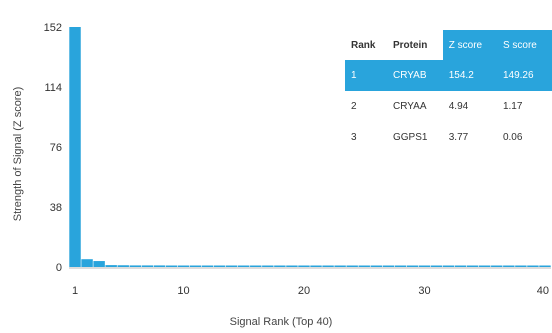 This screenshot has height=333, width=552. Describe the element at coordinates (53, 28) in the screenshot. I see `y-tick-label: 152` at that location.